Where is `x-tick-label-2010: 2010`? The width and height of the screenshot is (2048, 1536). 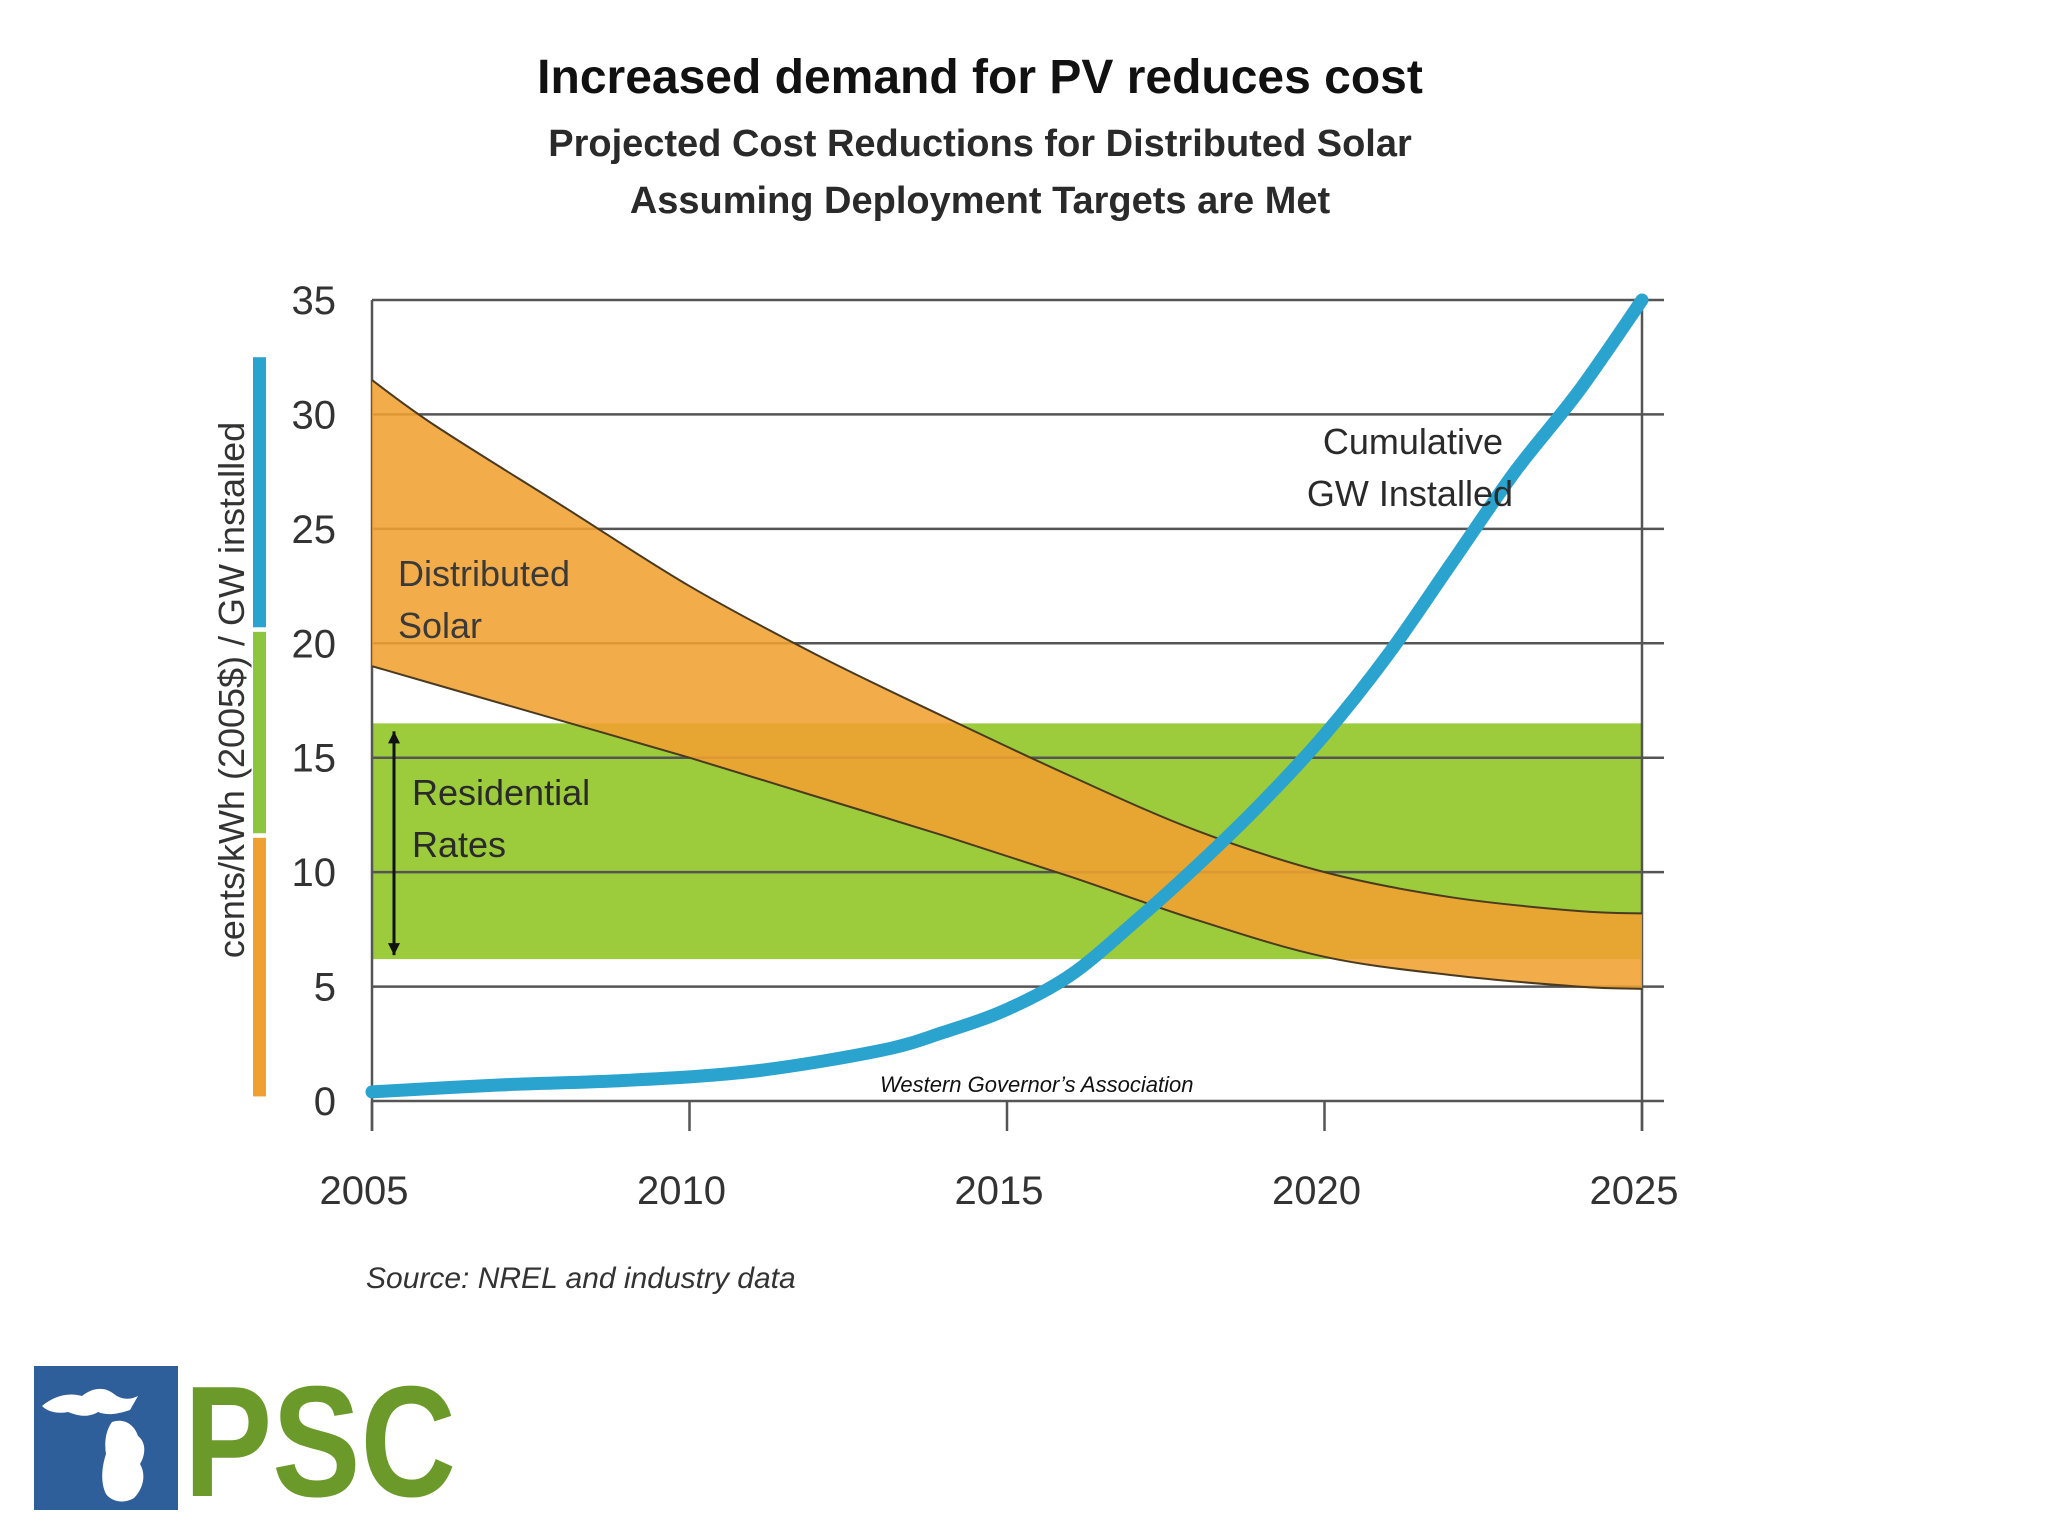
x-tick-label-2010: 2010 is located at coordinates (681, 1191).